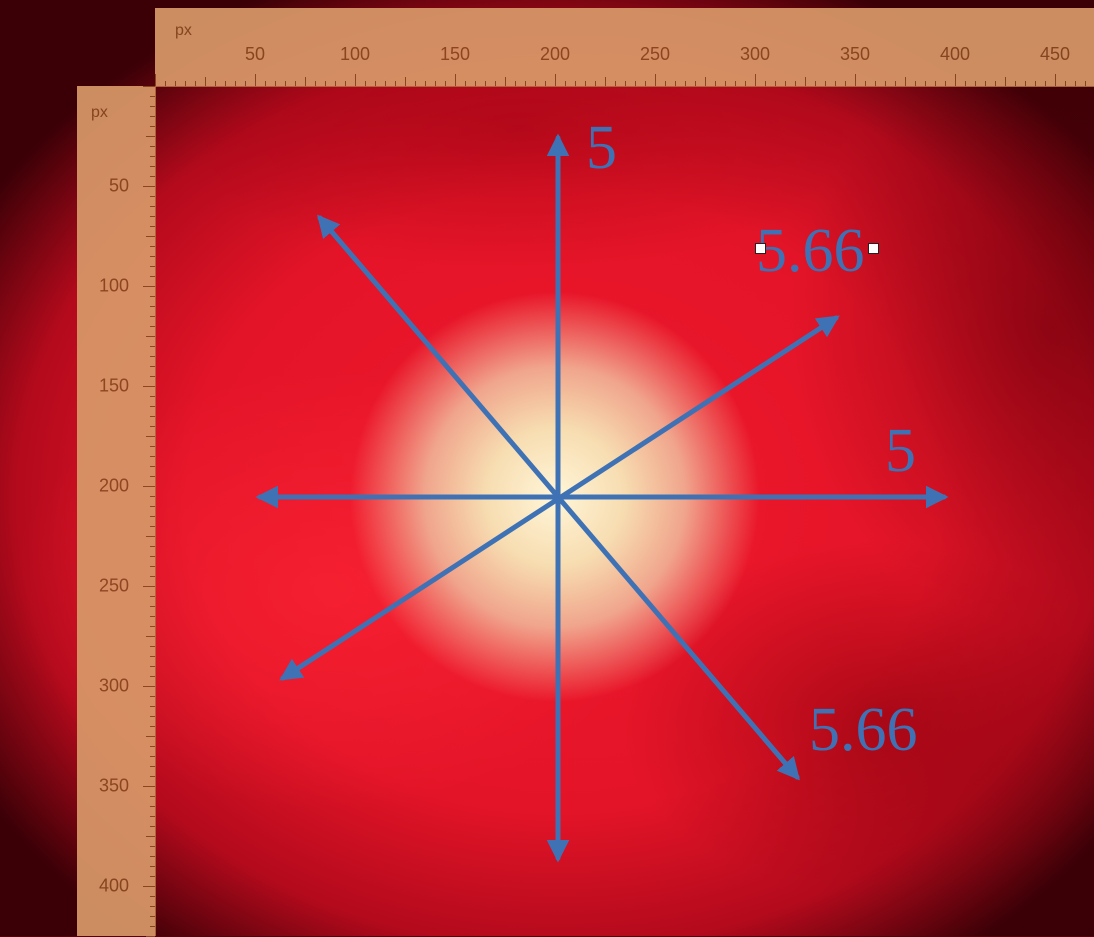 The height and width of the screenshot is (937, 1094). I want to click on selection-handle-left, so click(760, 248).